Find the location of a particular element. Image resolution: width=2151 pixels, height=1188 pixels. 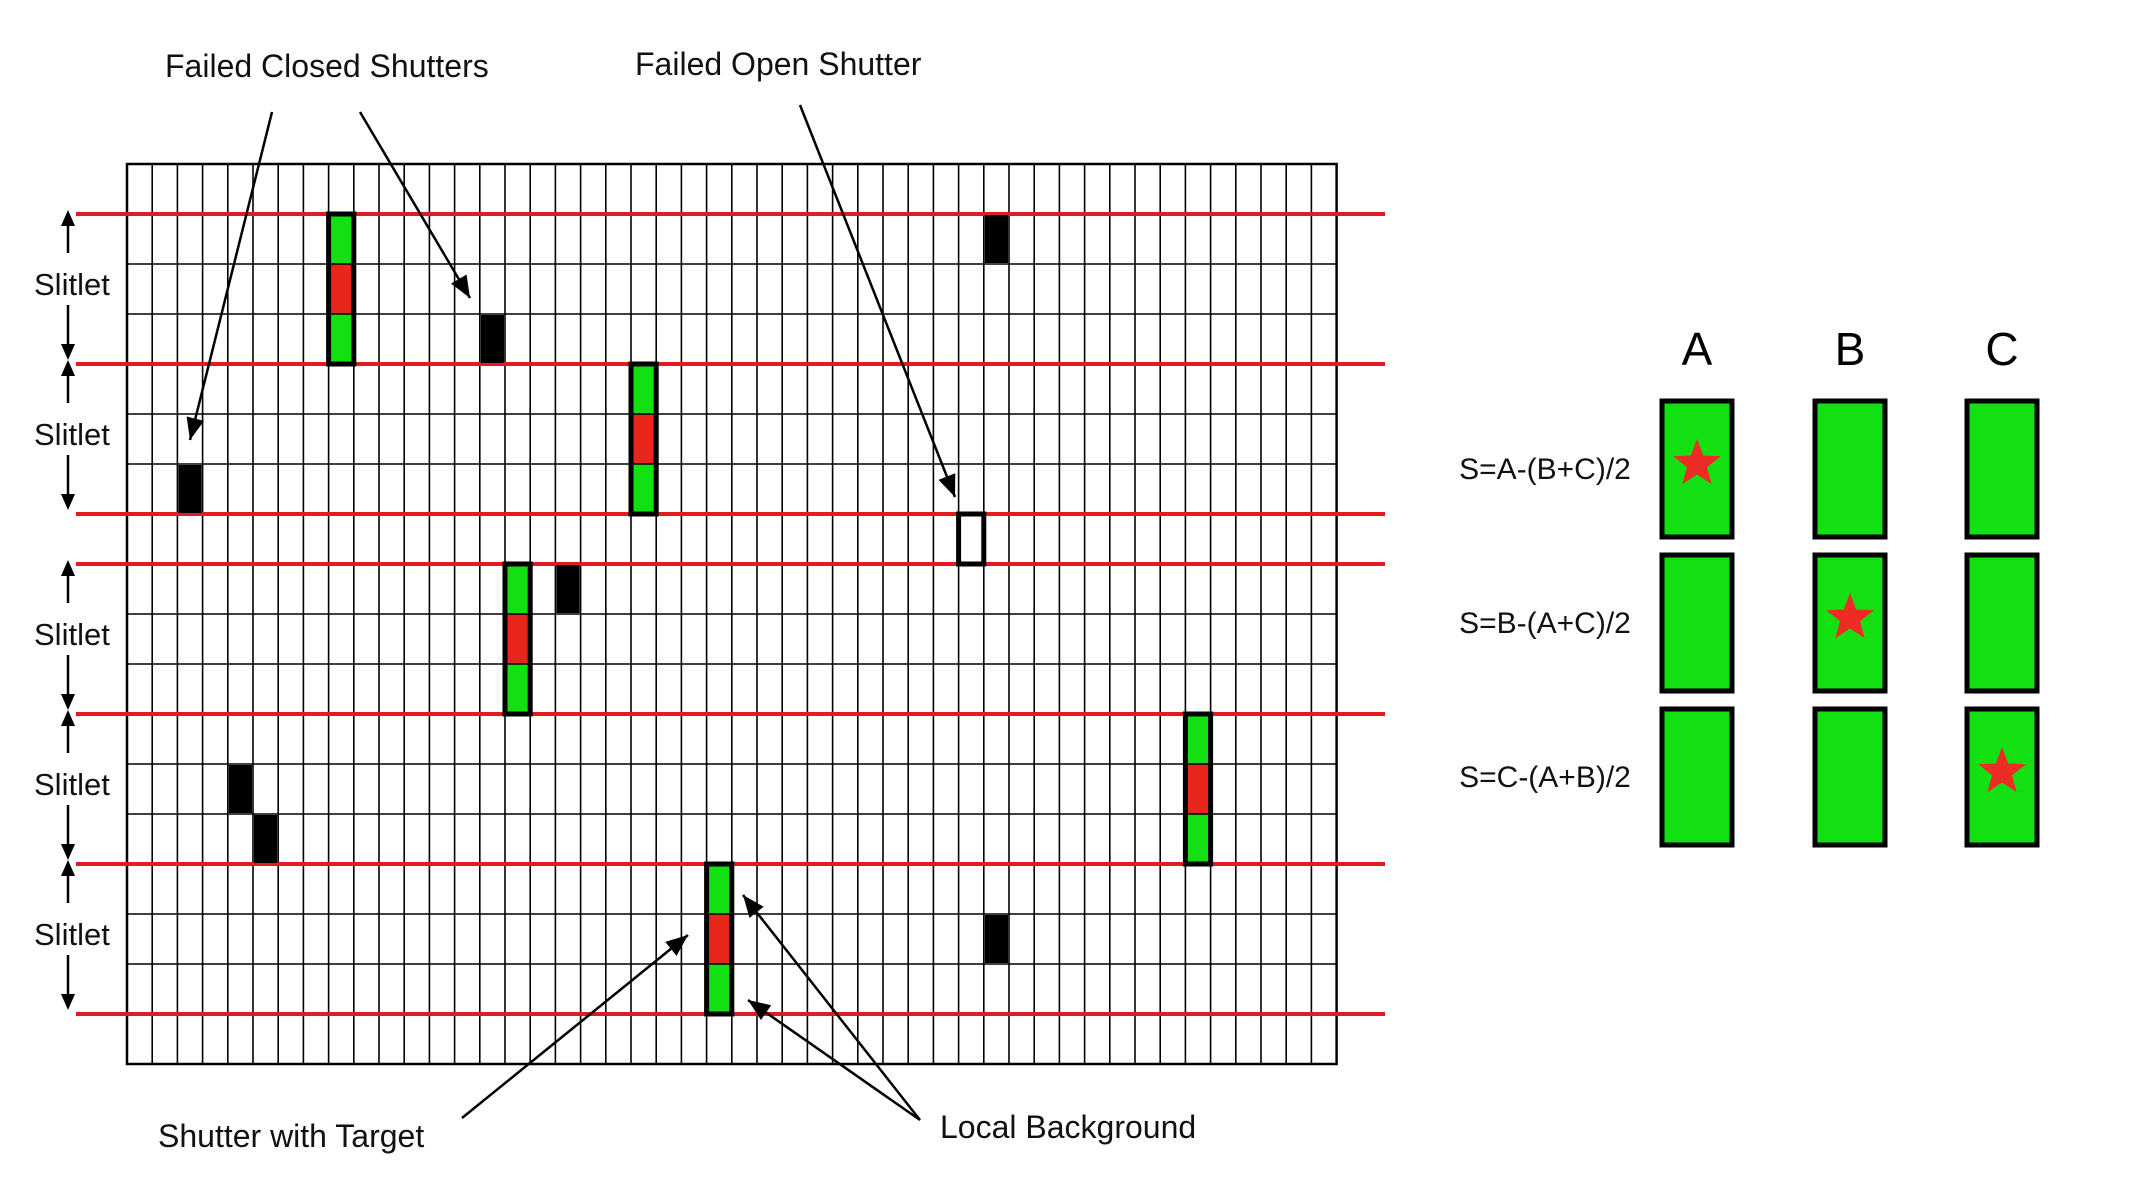

nod-column-label: C is located at coordinates (2001, 349).